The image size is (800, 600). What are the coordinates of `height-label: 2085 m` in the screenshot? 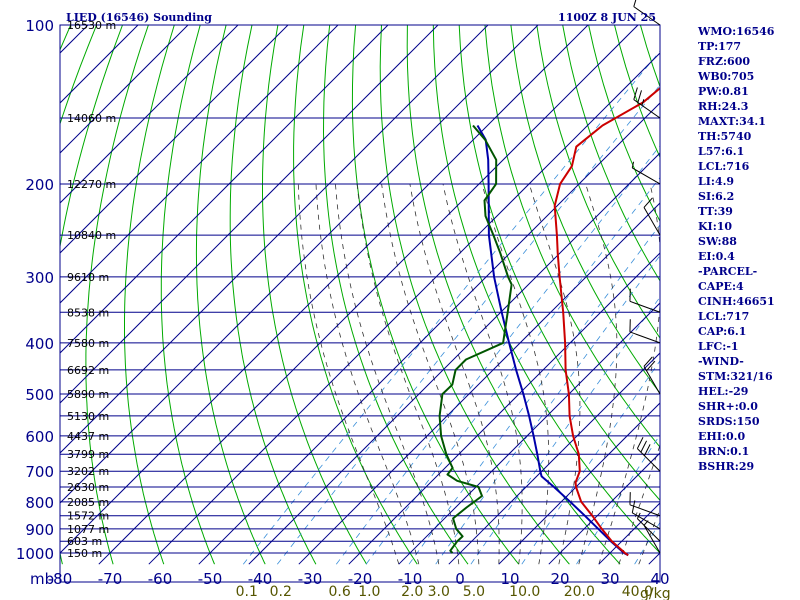 It's located at (88, 502).